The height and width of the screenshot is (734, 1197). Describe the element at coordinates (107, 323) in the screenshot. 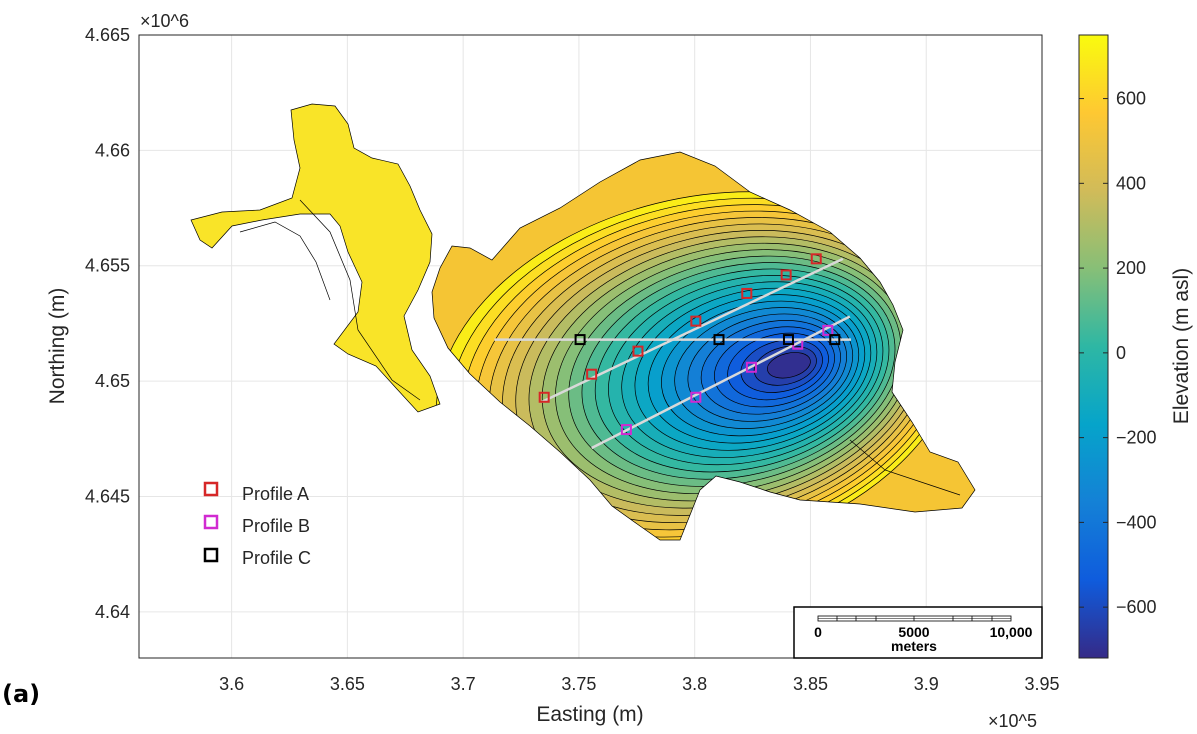

I see `y-tick-labels: 4.64 4.645 4.65 4.655 4.66 4.665` at that location.